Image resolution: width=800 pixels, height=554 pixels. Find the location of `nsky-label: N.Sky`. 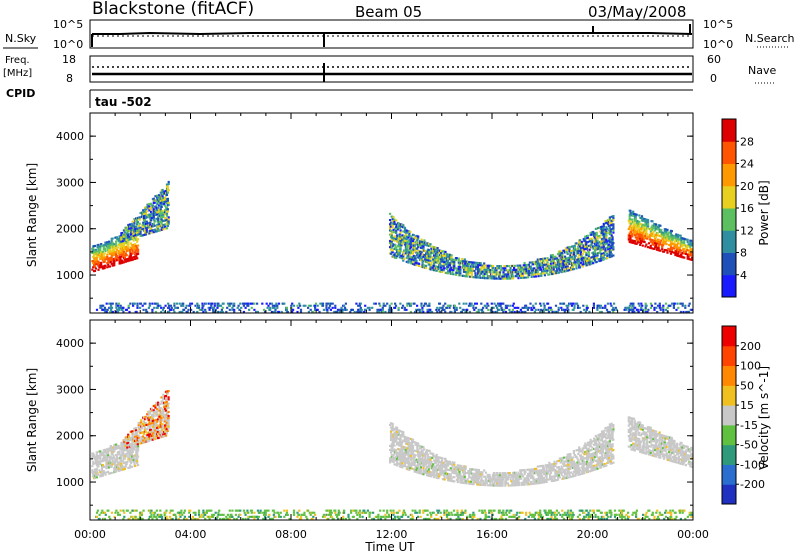

nsky-label: N.Sky is located at coordinates (21, 38).